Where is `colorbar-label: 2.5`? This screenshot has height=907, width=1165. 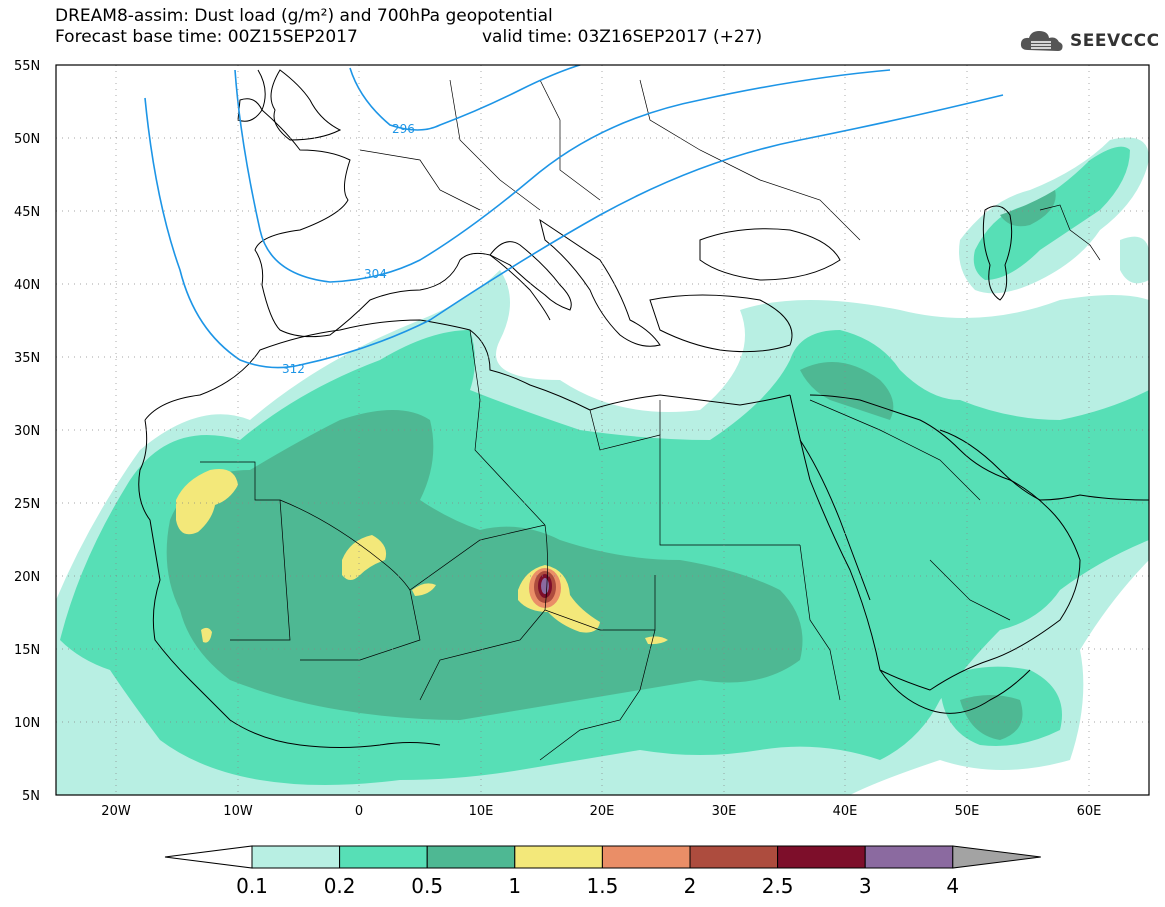 colorbar-label: 2.5 is located at coordinates (778, 886).